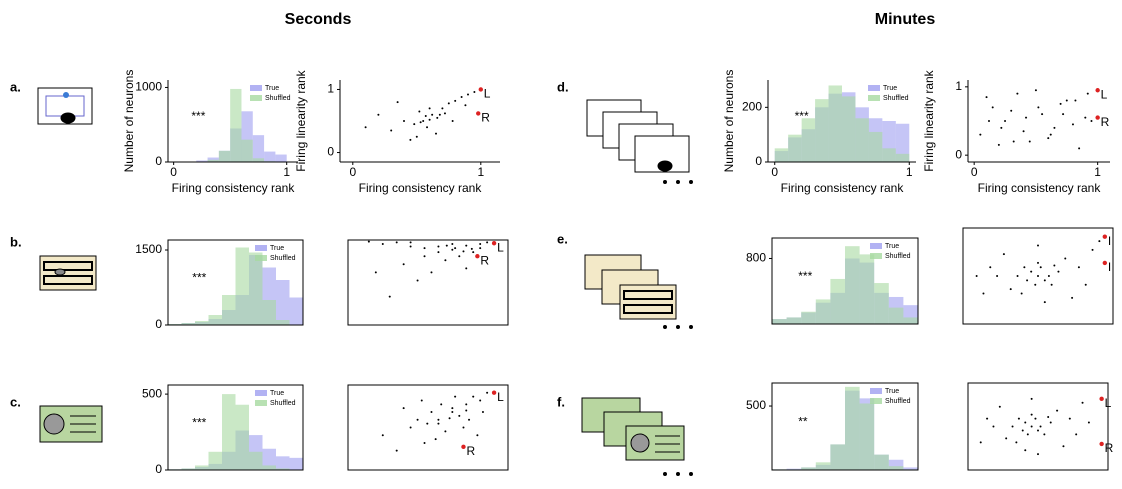 The image size is (1122, 489). Describe the element at coordinates (561, 401) in the screenshot. I see `panel-label: f.` at that location.